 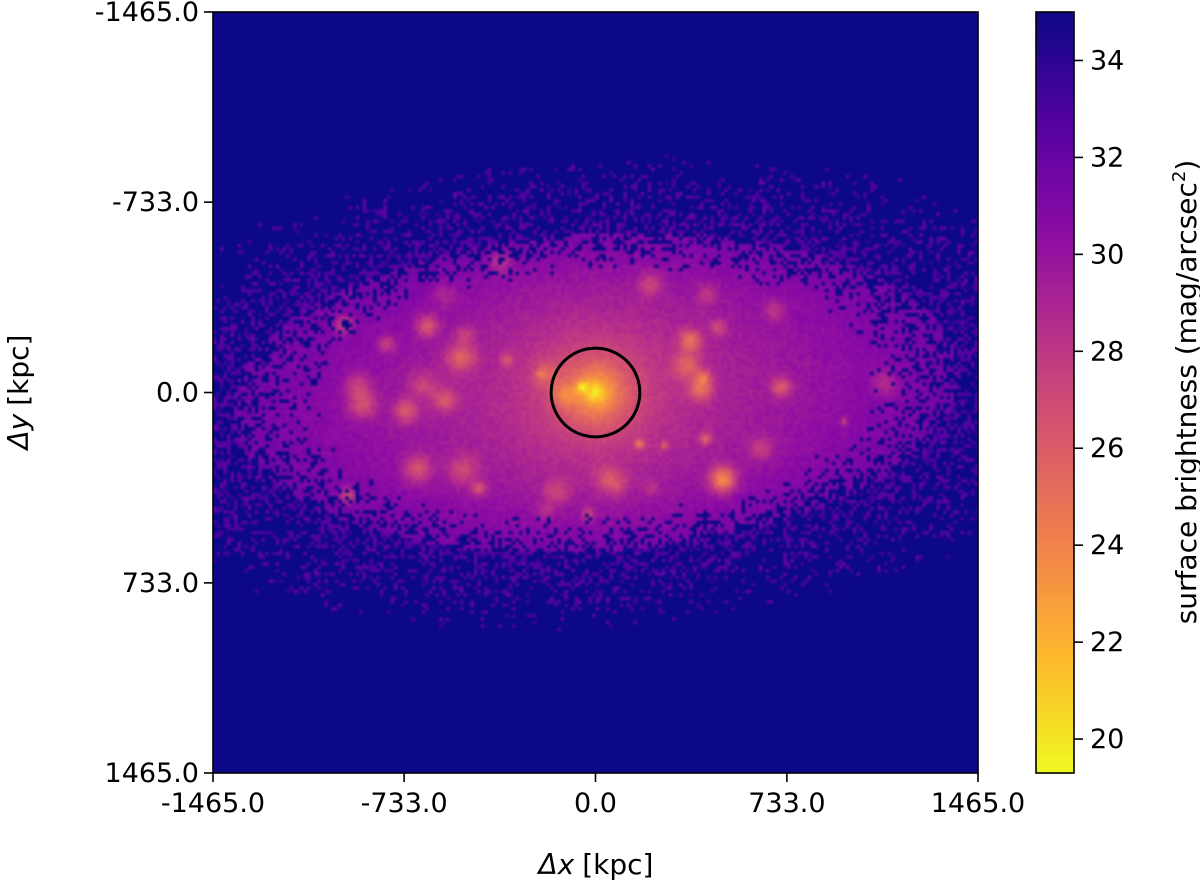 I want to click on y-tick-label: 0.0, so click(x=177, y=393).